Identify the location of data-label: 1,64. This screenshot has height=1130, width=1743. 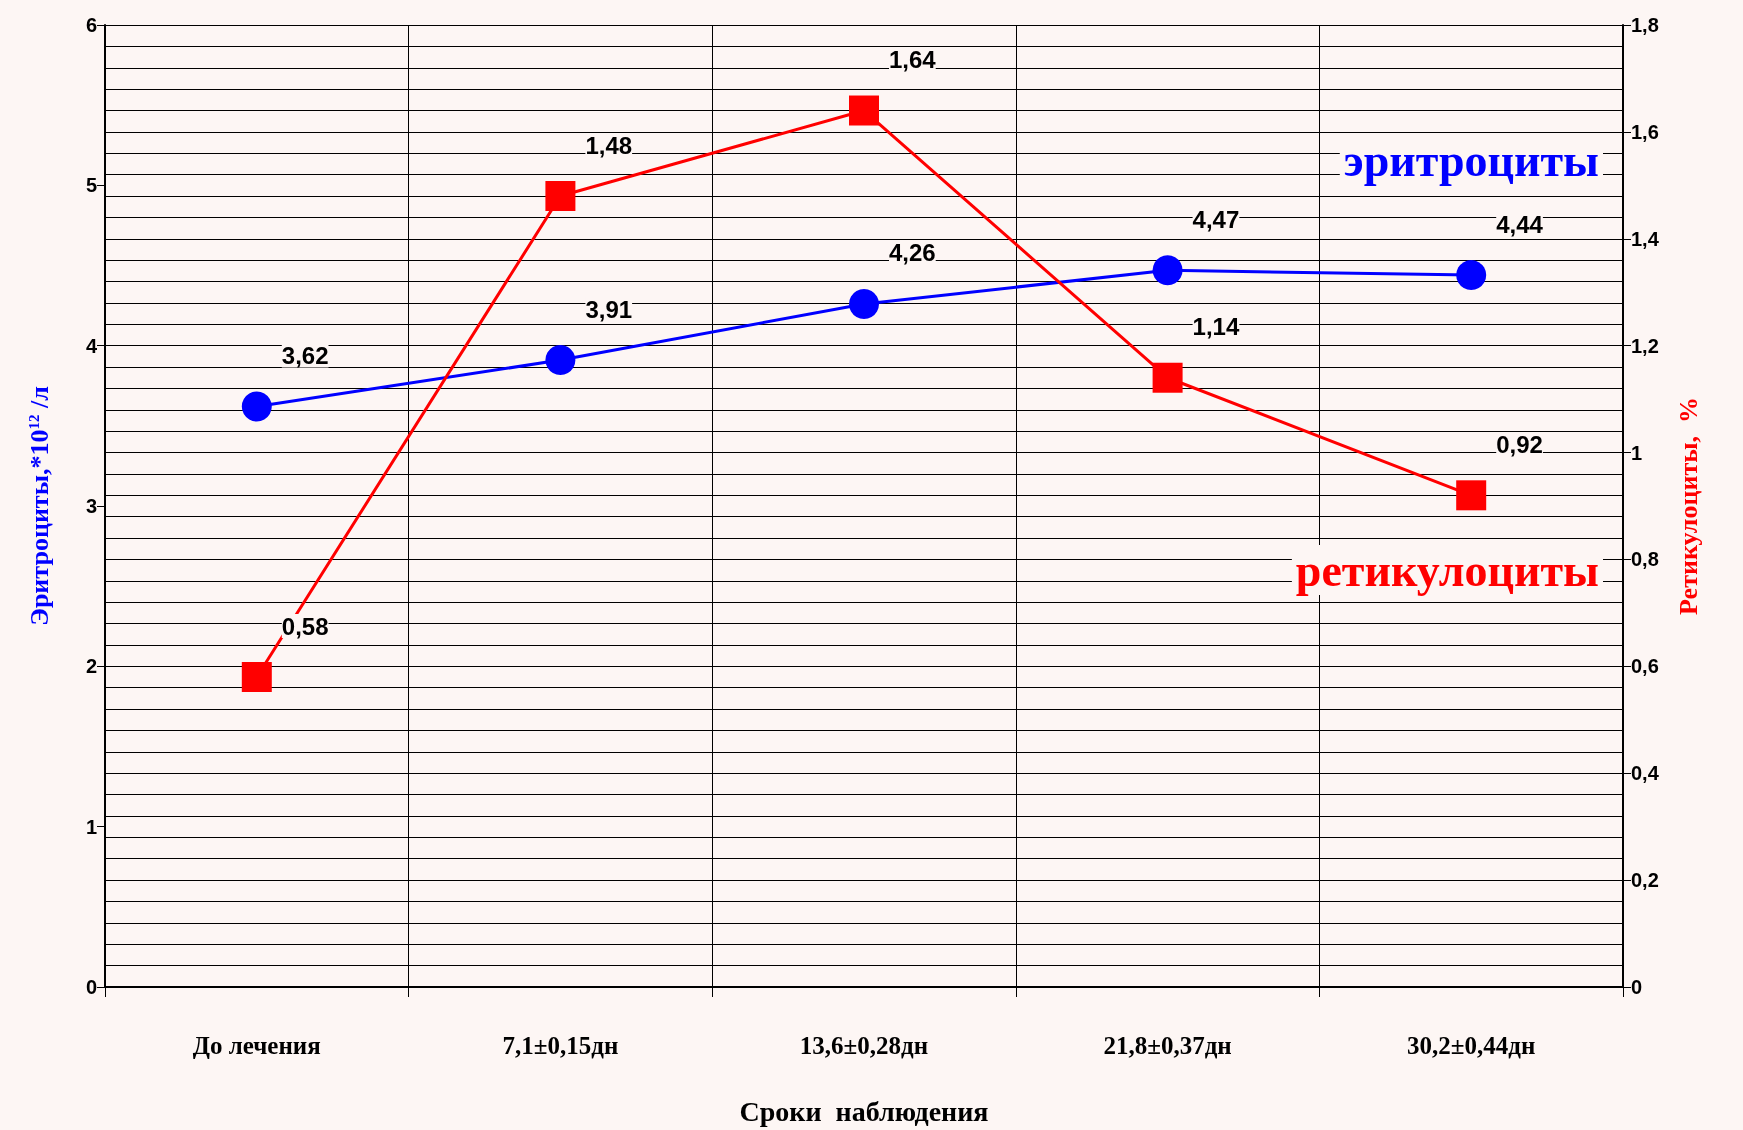
(913, 60).